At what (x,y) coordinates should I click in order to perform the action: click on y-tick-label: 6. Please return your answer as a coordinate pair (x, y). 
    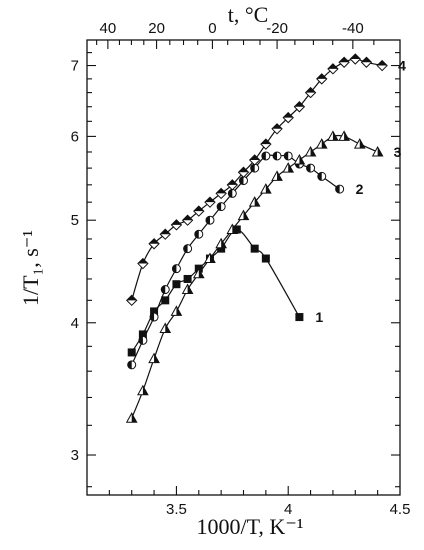
    Looking at the image, I should click on (75, 136).